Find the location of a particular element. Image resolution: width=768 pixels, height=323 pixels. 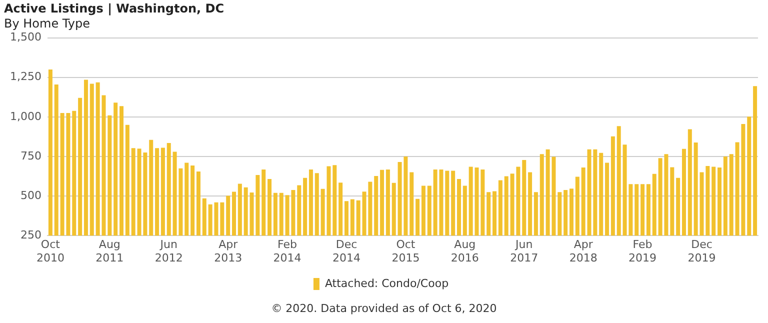

x-tick-label: Dec 2014 is located at coordinates (346, 251).